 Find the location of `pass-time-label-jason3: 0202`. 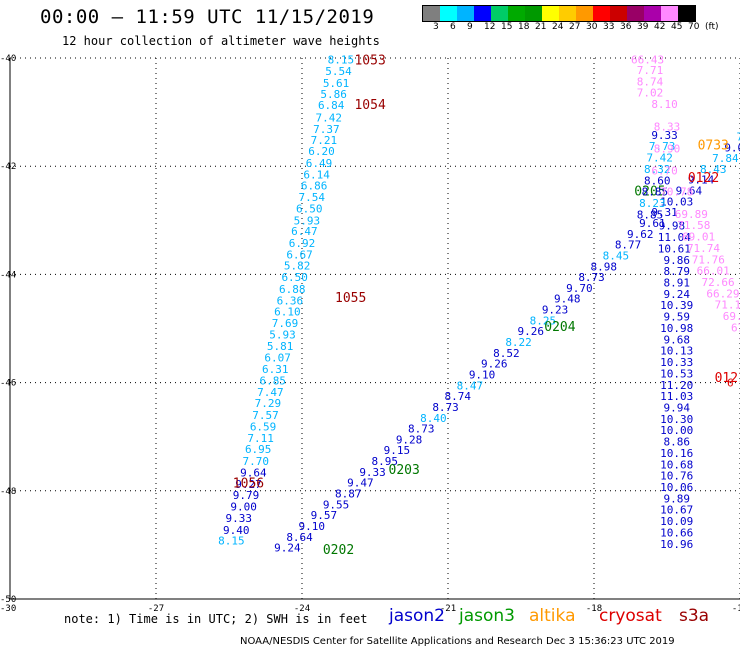

pass-time-label-jason3: 0202 is located at coordinates (338, 550).